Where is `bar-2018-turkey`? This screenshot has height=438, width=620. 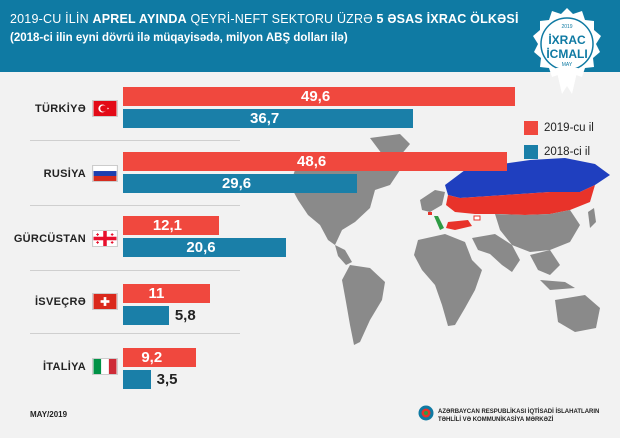 bar-2018-turkey is located at coordinates (268, 118).